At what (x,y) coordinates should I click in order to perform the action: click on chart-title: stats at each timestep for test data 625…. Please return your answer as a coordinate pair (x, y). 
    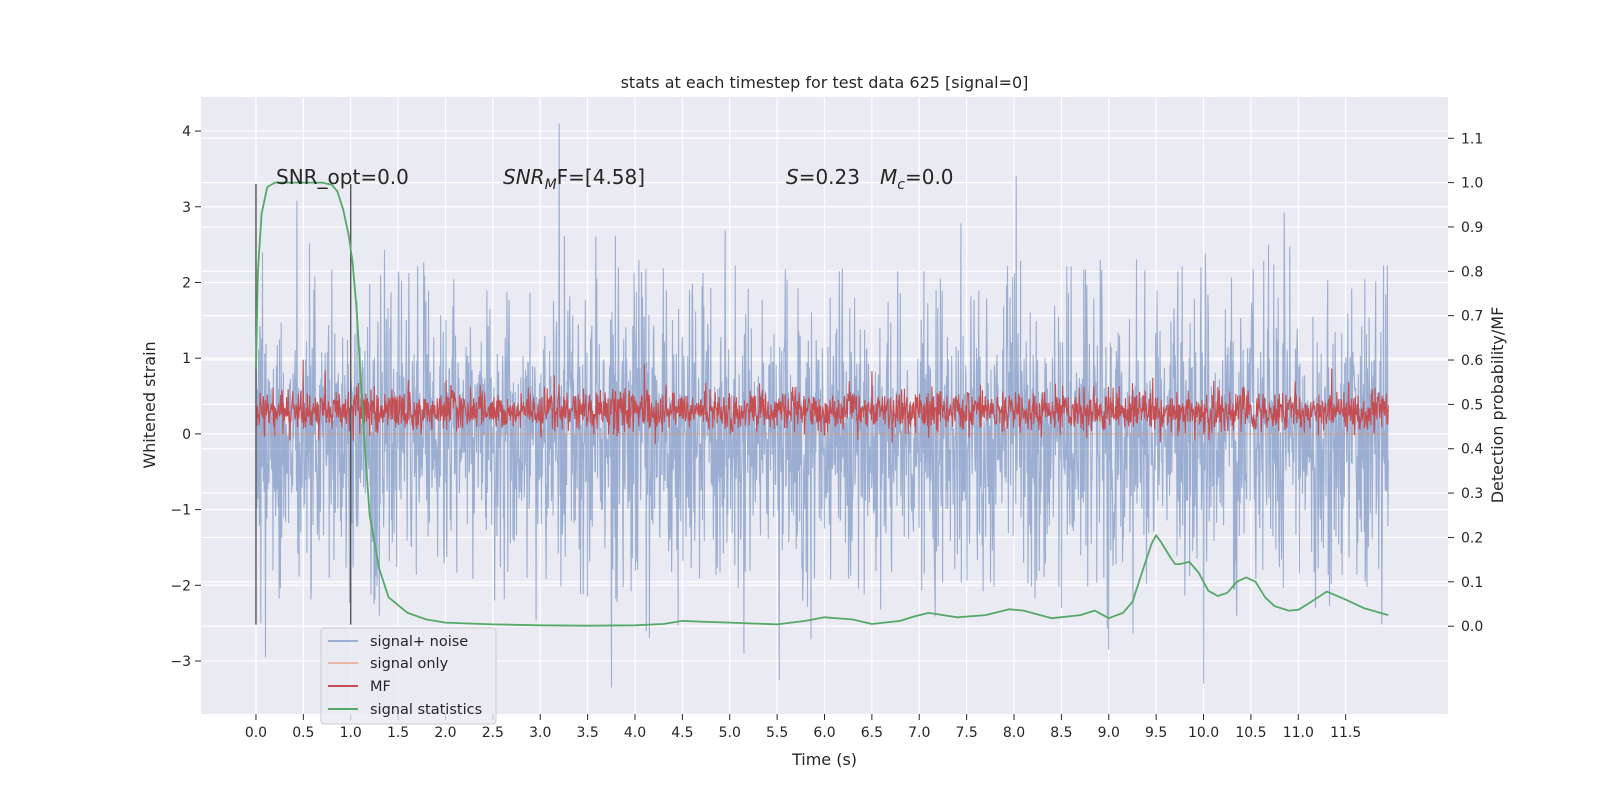
    Looking at the image, I should click on (825, 82).